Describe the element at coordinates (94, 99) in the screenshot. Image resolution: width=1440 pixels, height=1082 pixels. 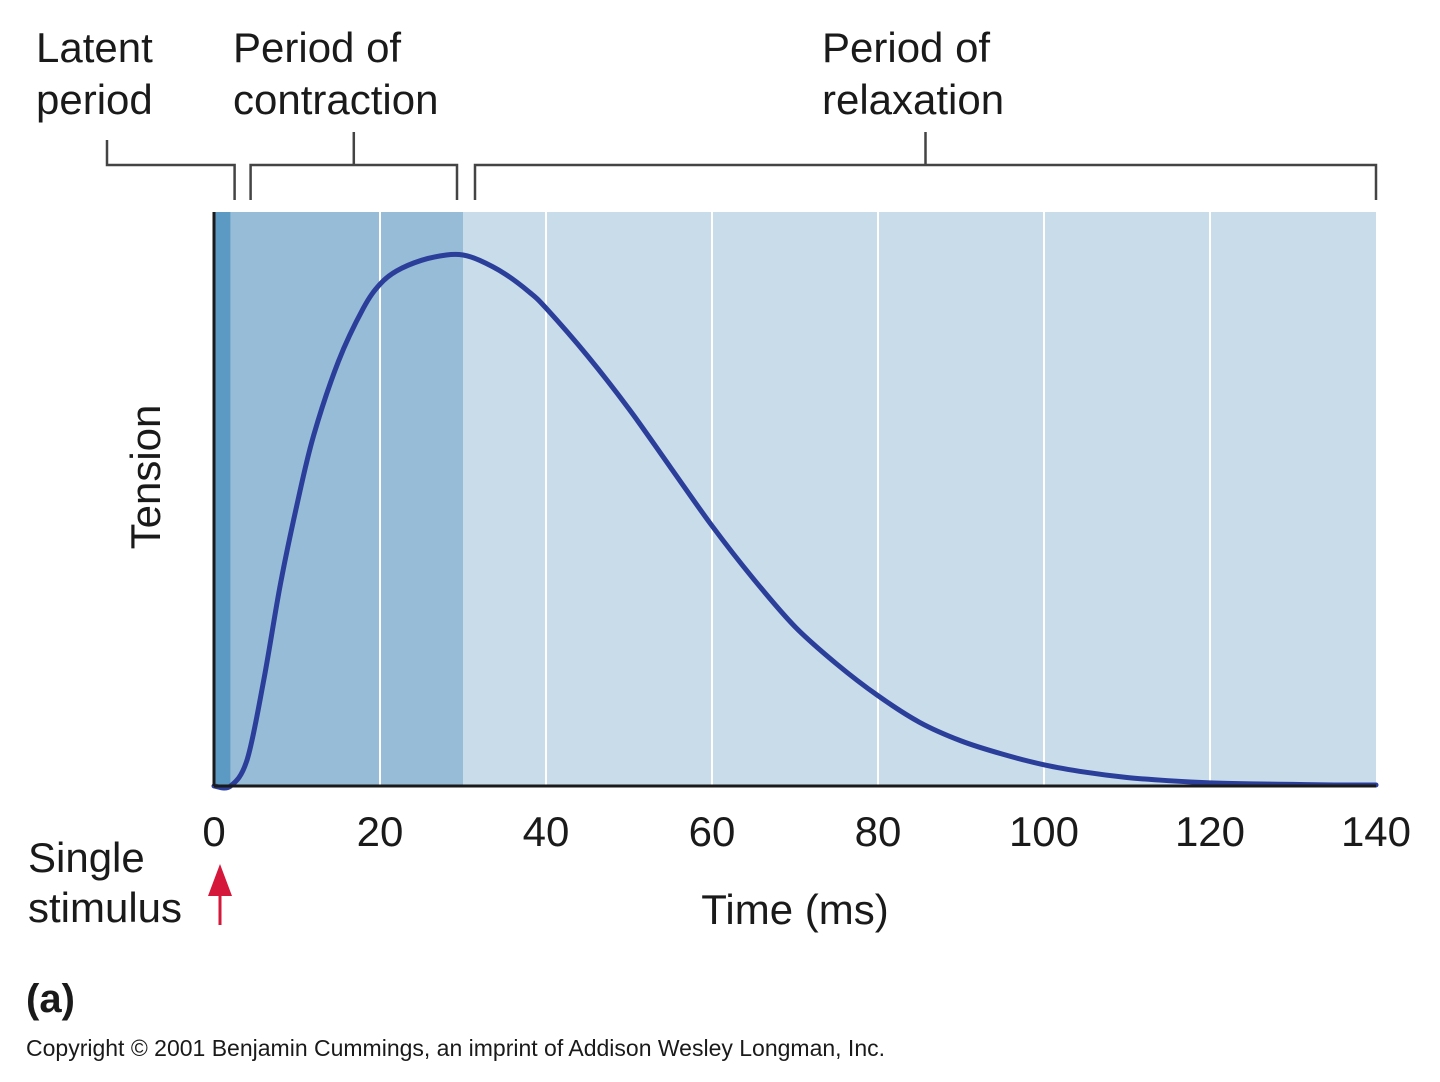
I see `phase-label-0-line-1: period` at that location.